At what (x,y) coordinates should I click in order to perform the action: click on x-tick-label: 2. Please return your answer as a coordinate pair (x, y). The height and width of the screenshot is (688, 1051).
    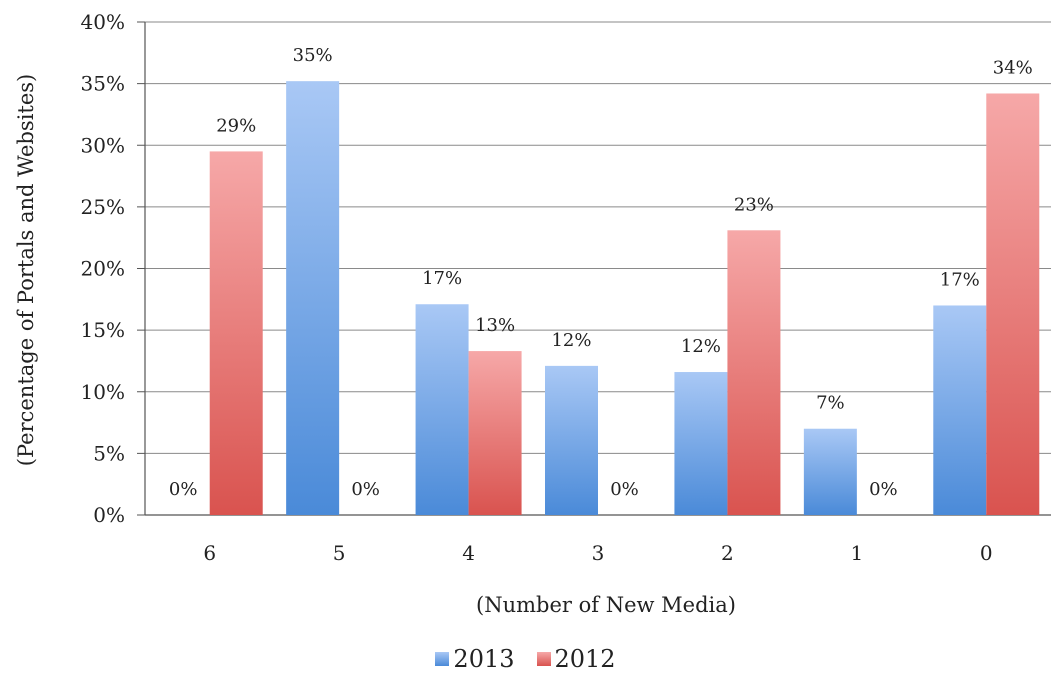
    Looking at the image, I should click on (727, 553).